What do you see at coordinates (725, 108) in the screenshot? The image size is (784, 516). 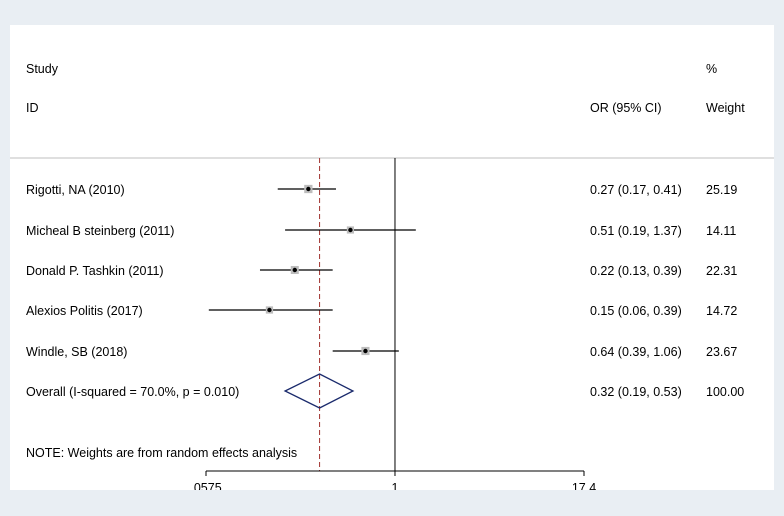 I see `header-weight: Weight` at bounding box center [725, 108].